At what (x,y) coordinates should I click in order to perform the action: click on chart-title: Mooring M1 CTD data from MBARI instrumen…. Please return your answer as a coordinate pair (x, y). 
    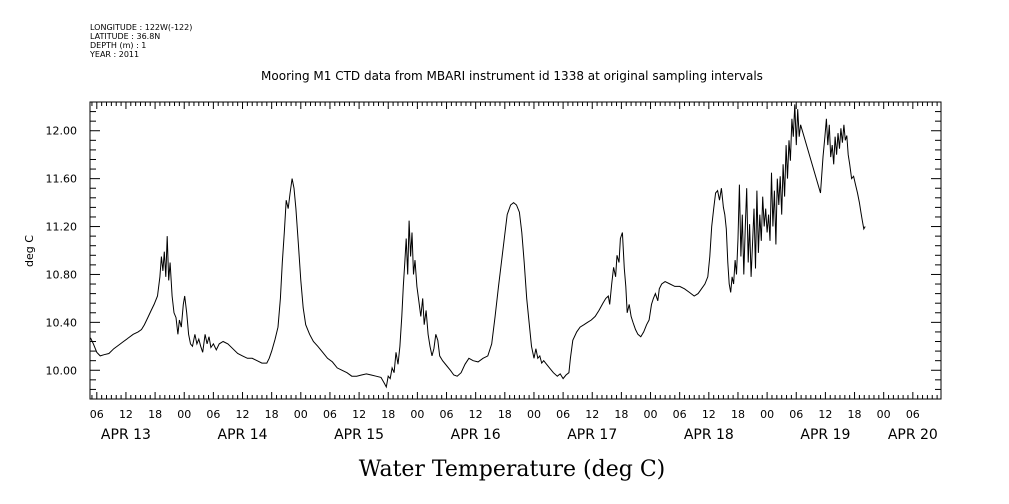
    Looking at the image, I should click on (512, 76).